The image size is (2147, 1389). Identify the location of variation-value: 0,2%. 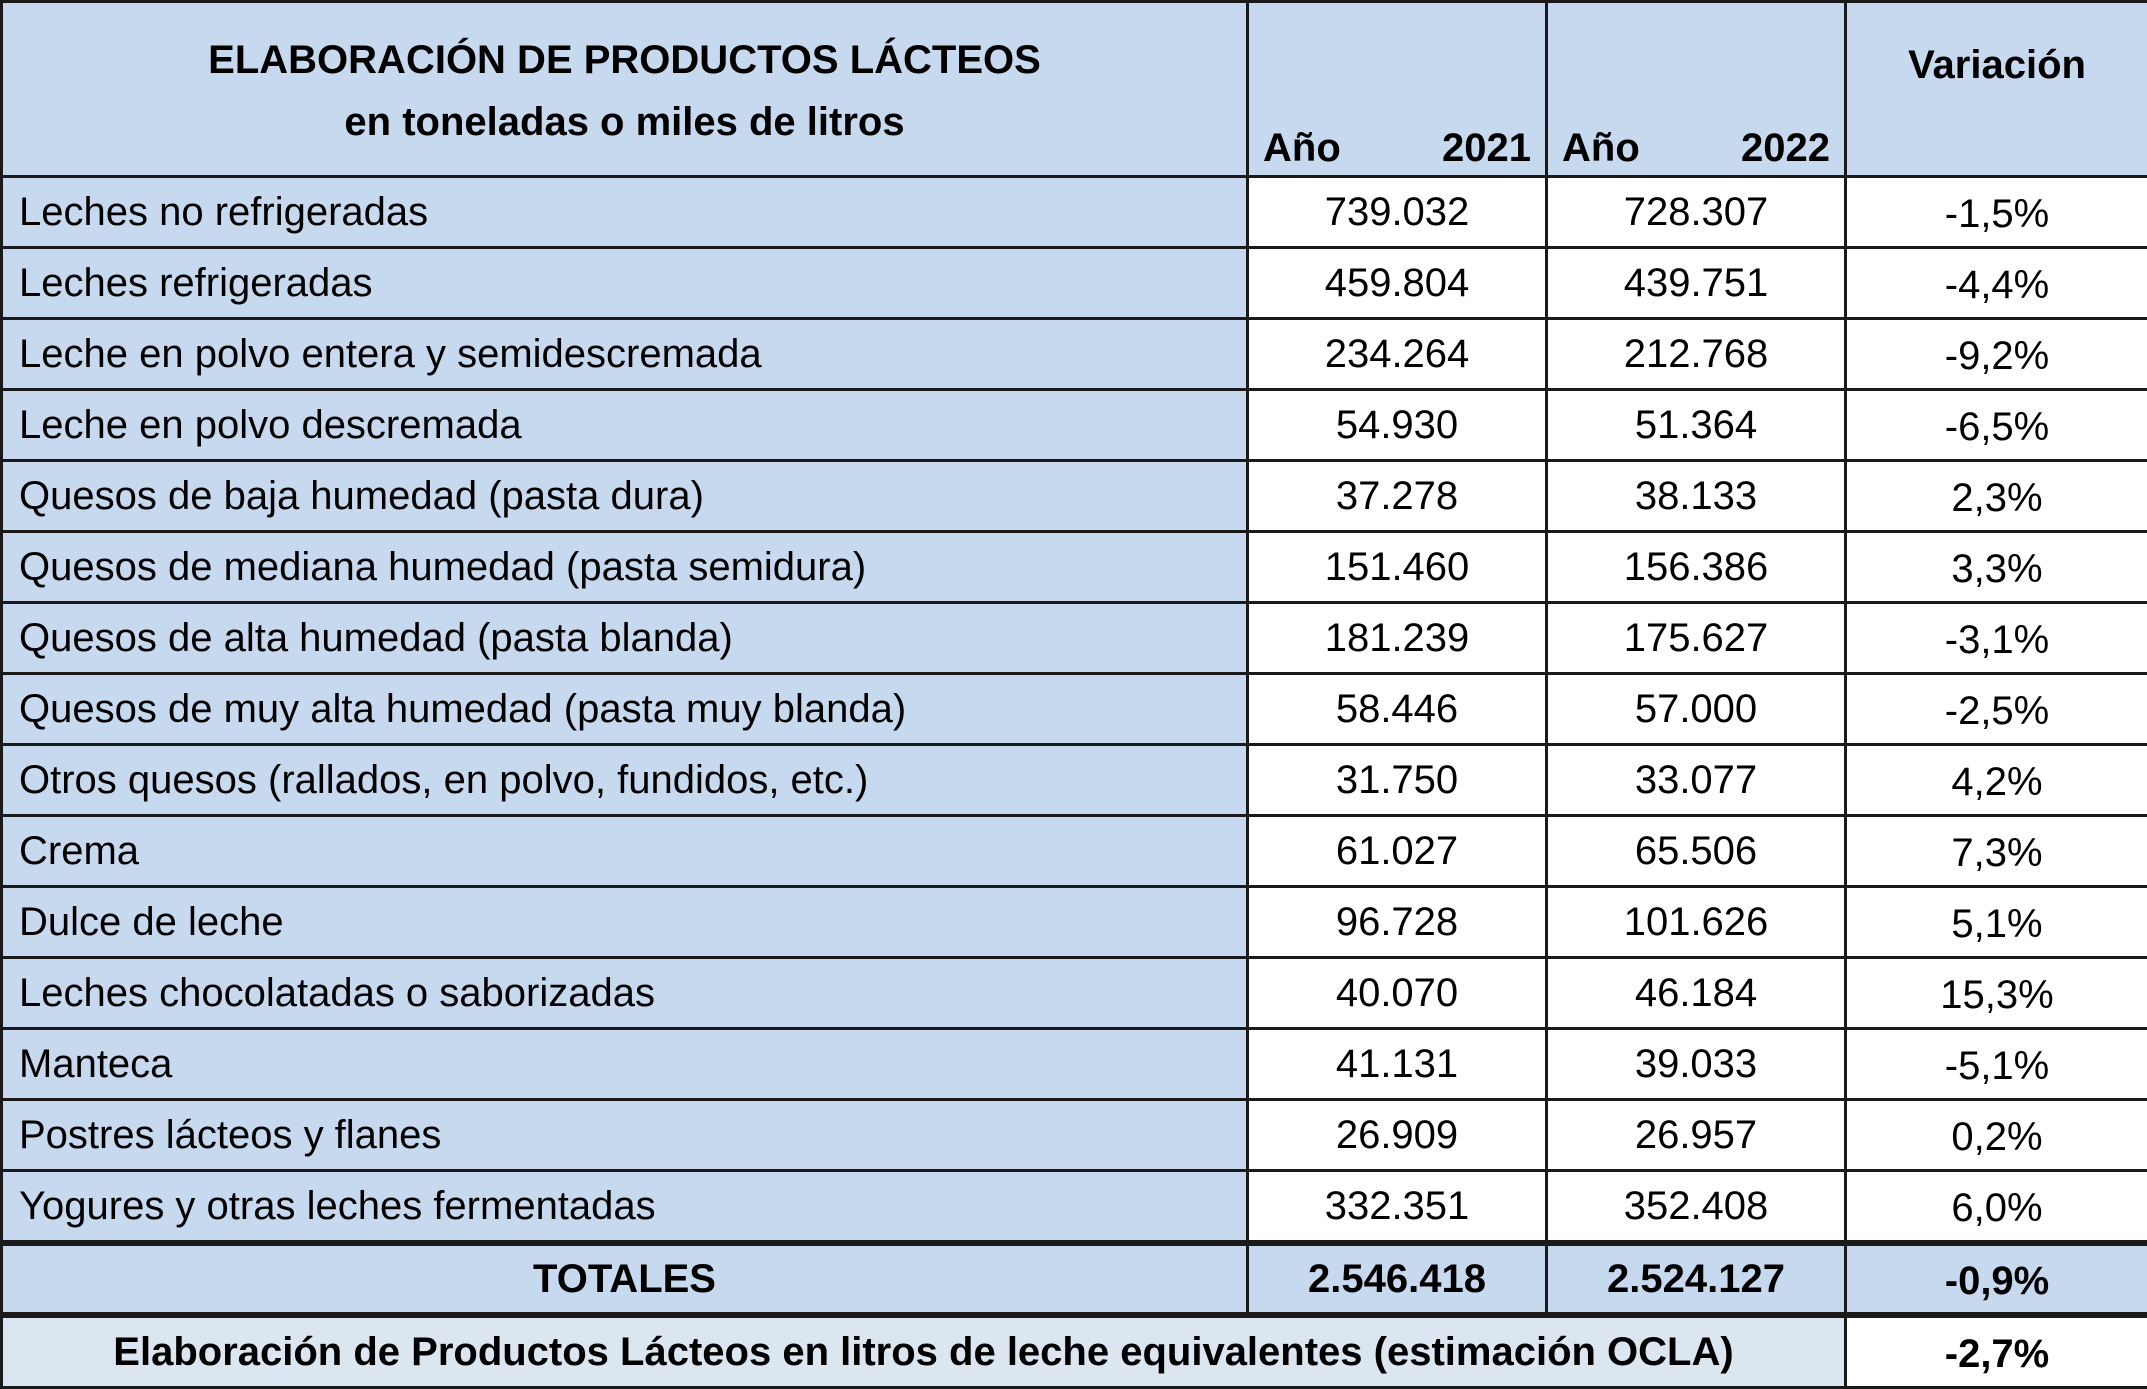
(1996, 1135).